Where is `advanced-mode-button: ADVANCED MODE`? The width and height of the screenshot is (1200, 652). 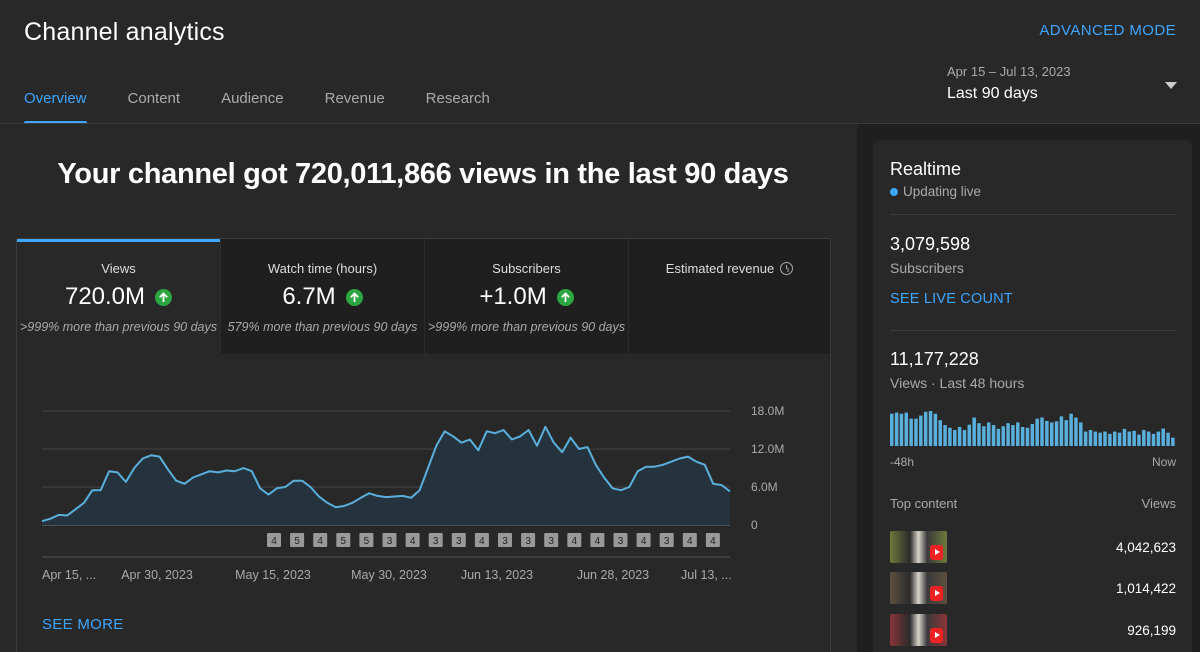
advanced-mode-button: ADVANCED MODE is located at coordinates (1107, 30).